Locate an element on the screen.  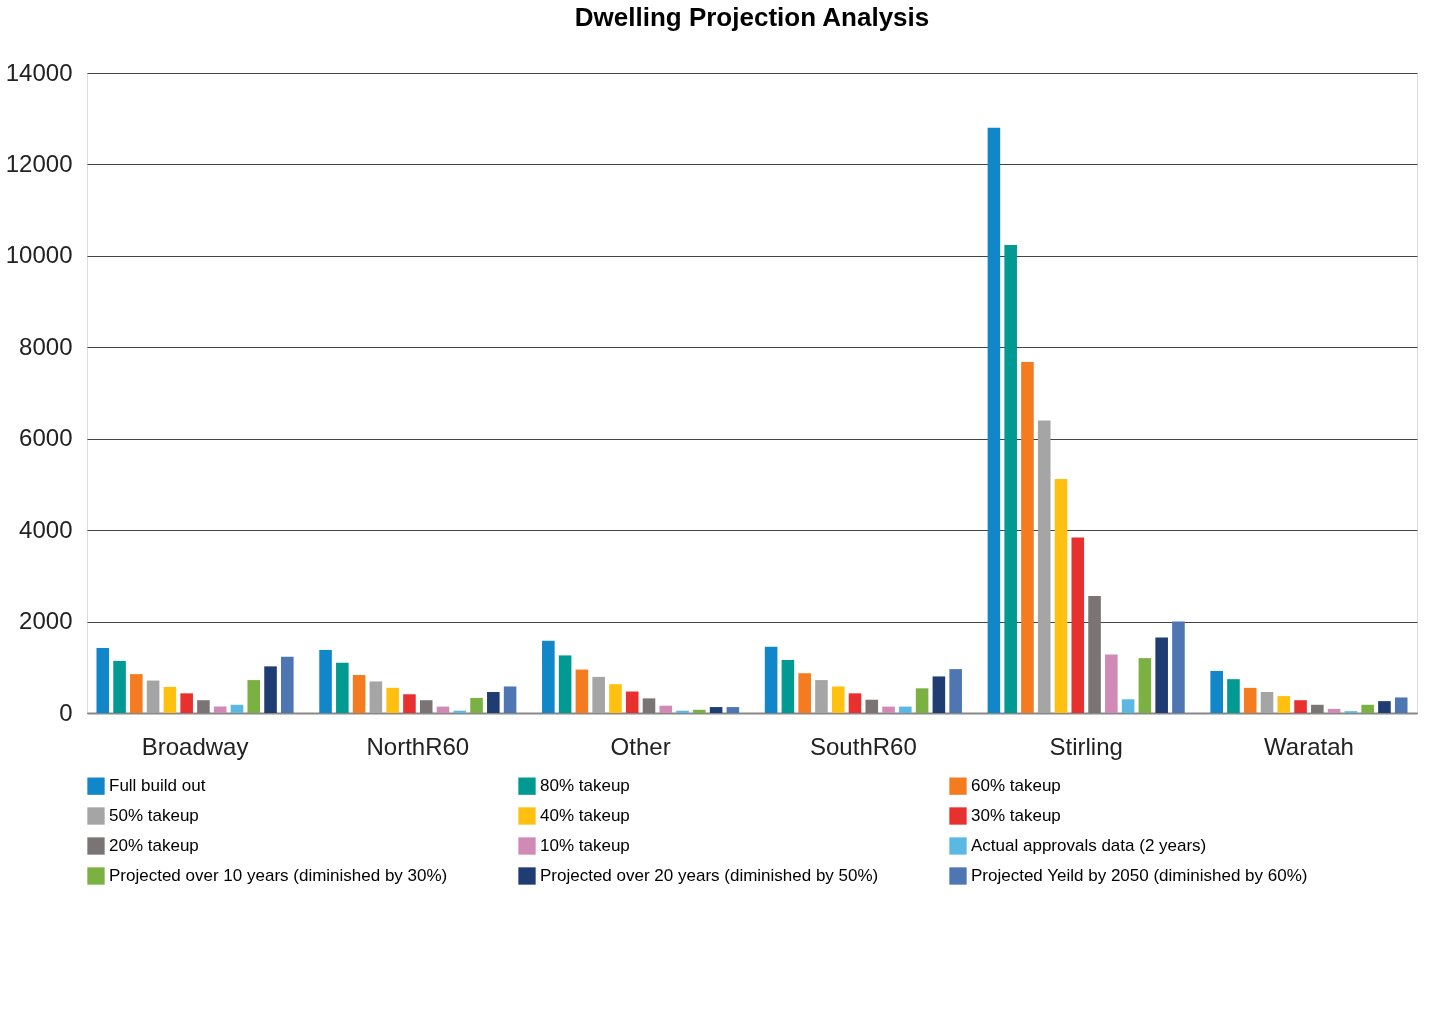
legend-label: 10% takeup is located at coordinates (585, 845).